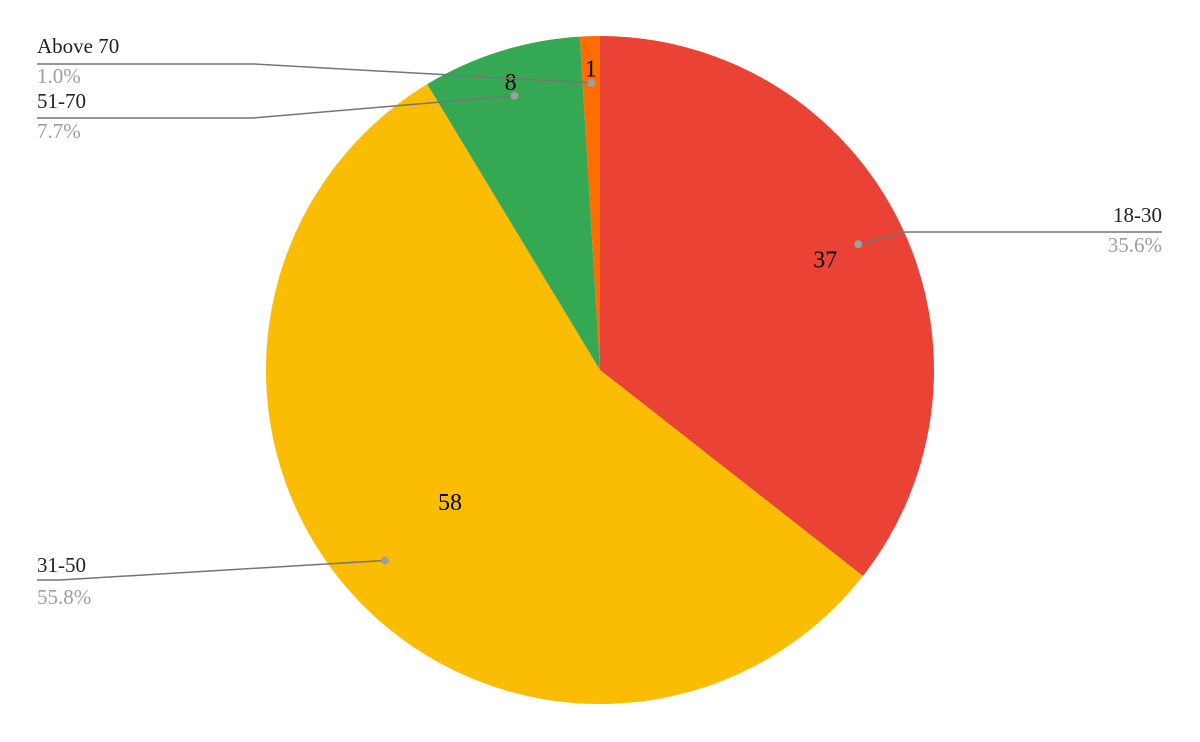 This screenshot has height=742, width=1200. What do you see at coordinates (1008, 230) in the screenshot?
I see `leader-label-18-30: 18-30 35.6%` at bounding box center [1008, 230].